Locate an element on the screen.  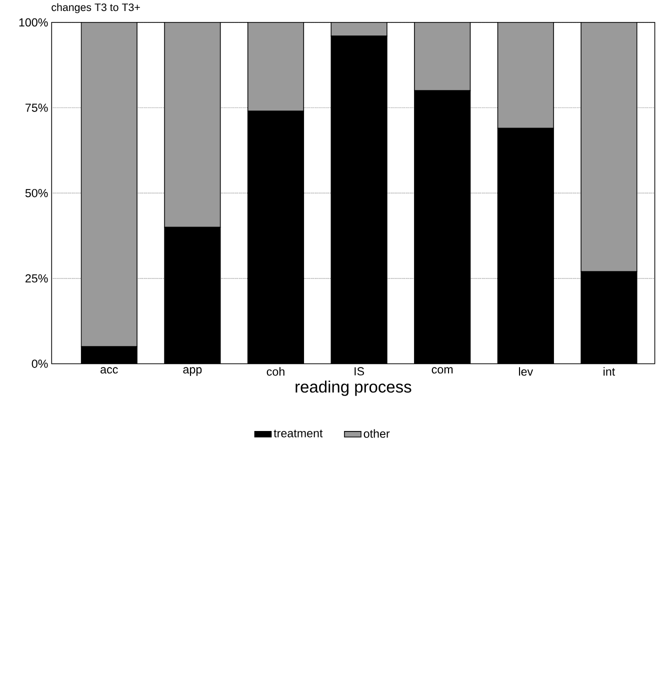
x-tick-label: lev is located at coordinates (525, 371).